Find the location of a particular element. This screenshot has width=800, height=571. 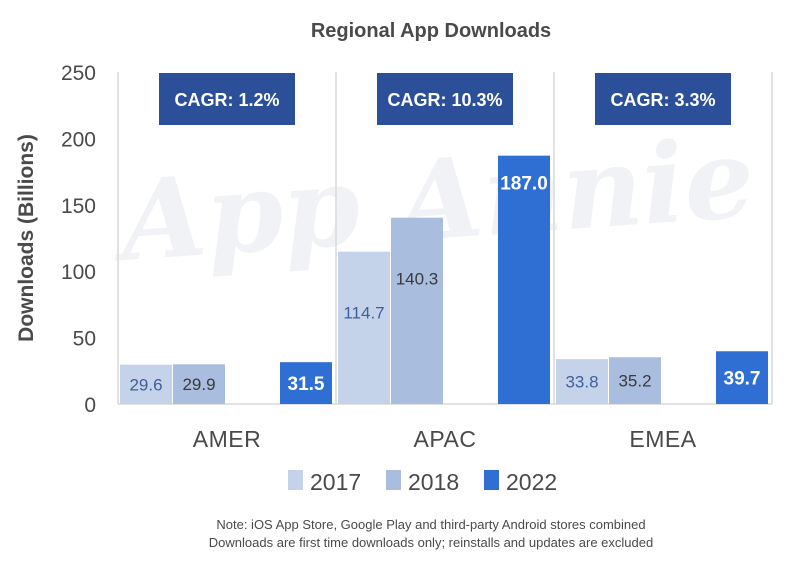

legend-label: 2017 is located at coordinates (335, 482).